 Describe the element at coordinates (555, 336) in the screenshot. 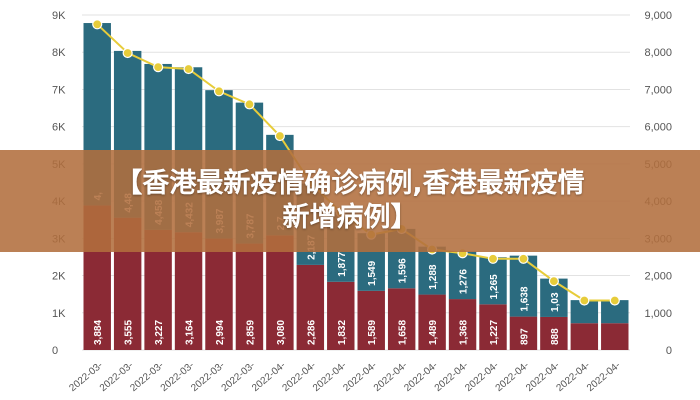

I see `bottom-value-label: 888` at that location.